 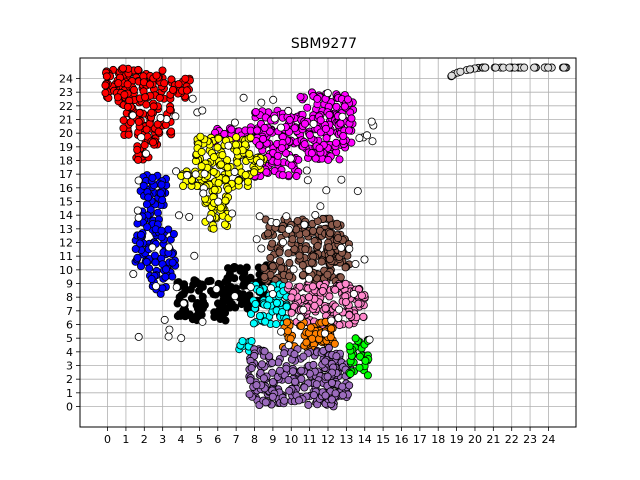 What do you see at coordinates (346, 439) in the screenshot?
I see `x-tick-label: 13` at bounding box center [346, 439].